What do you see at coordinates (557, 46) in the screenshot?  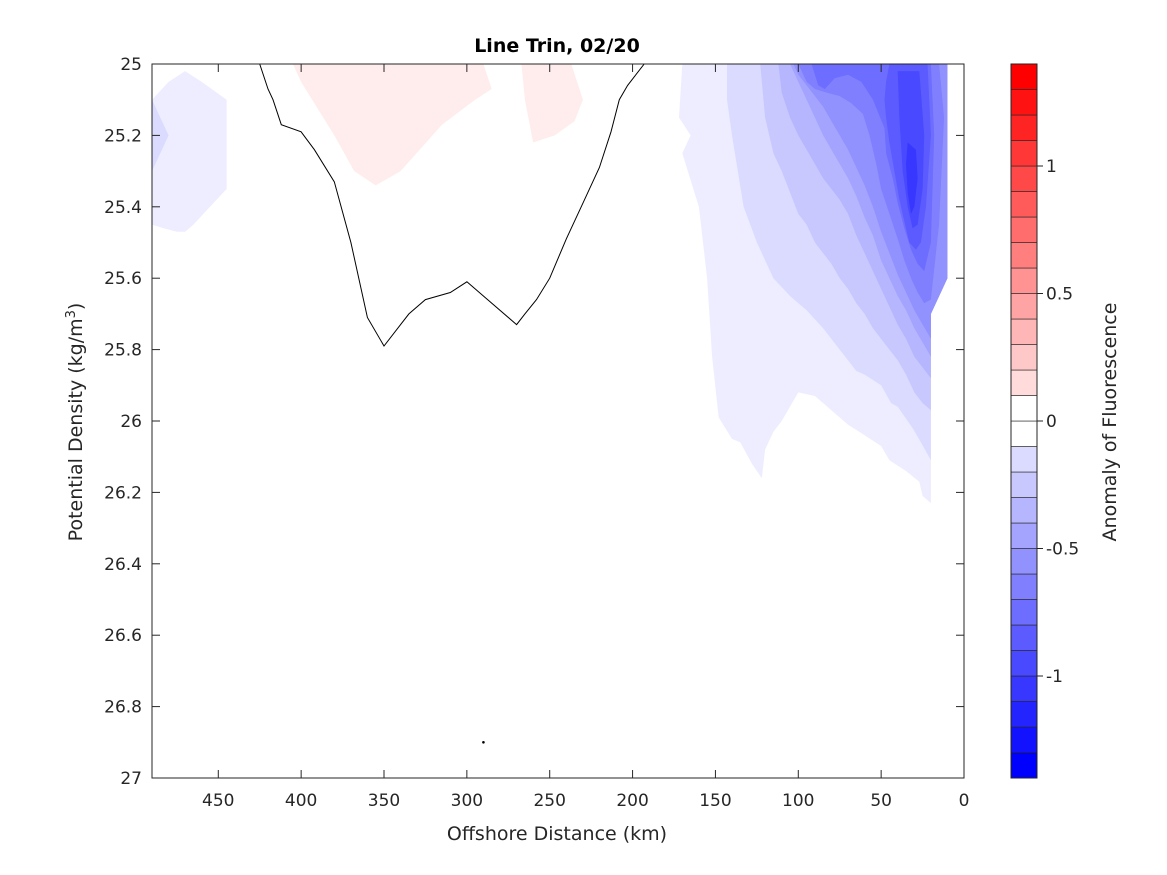 I see `chart-title: Line Trin, 02/20` at bounding box center [557, 46].